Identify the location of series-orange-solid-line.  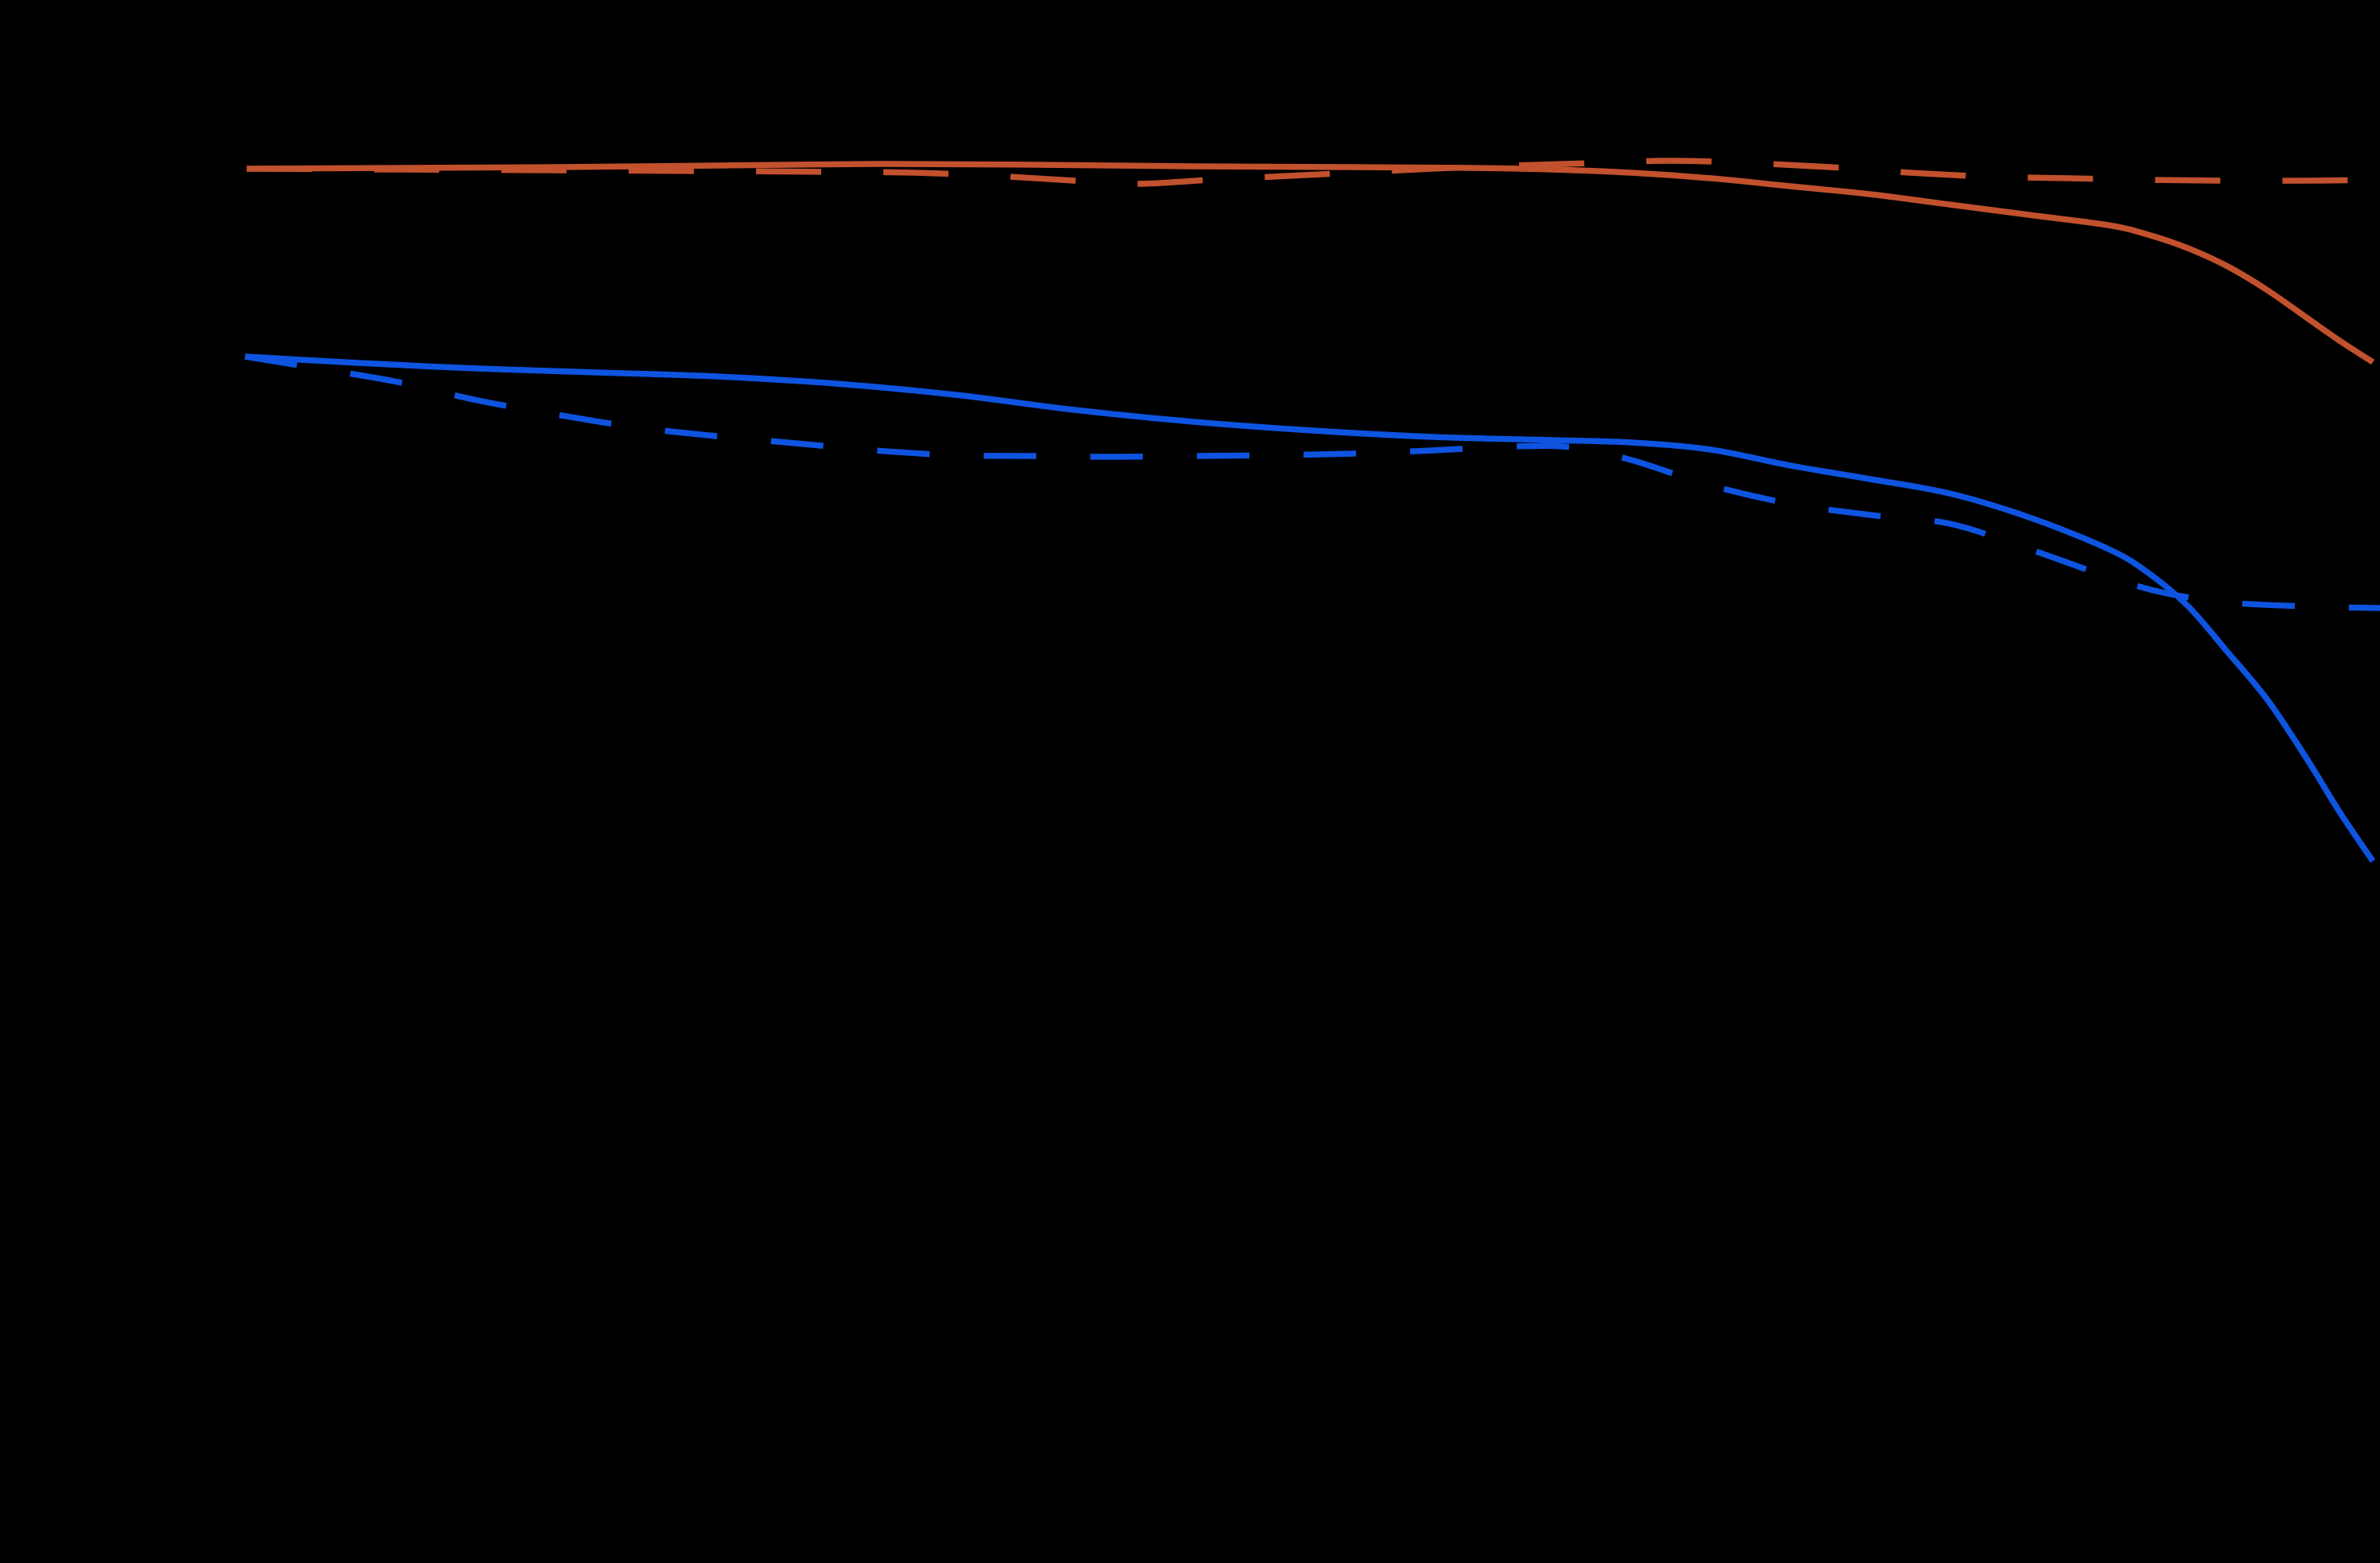
(1311, 263).